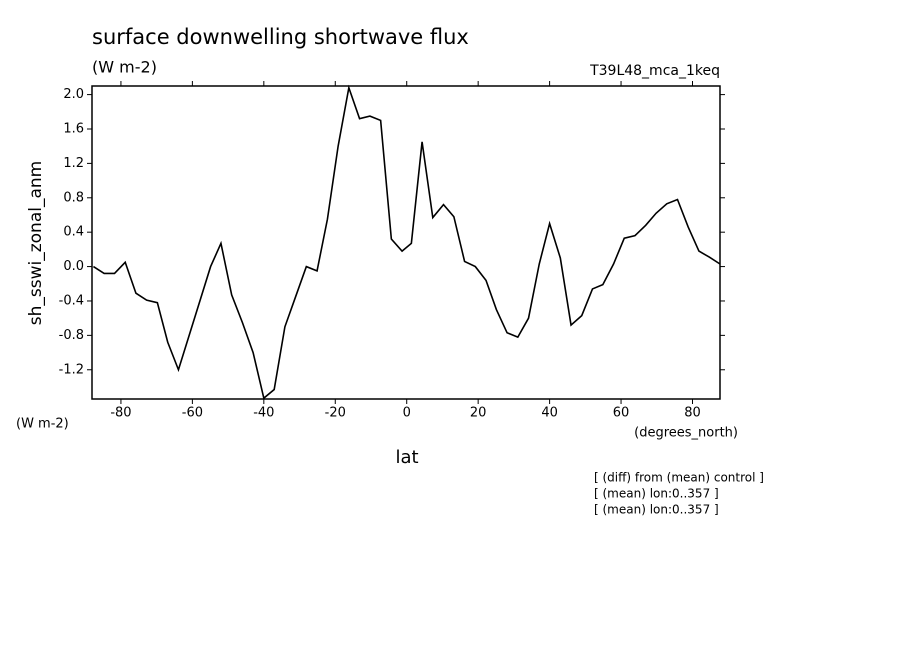 The width and height of the screenshot is (904, 654). What do you see at coordinates (192, 413) in the screenshot?
I see `x-tick-label: -60` at bounding box center [192, 413].